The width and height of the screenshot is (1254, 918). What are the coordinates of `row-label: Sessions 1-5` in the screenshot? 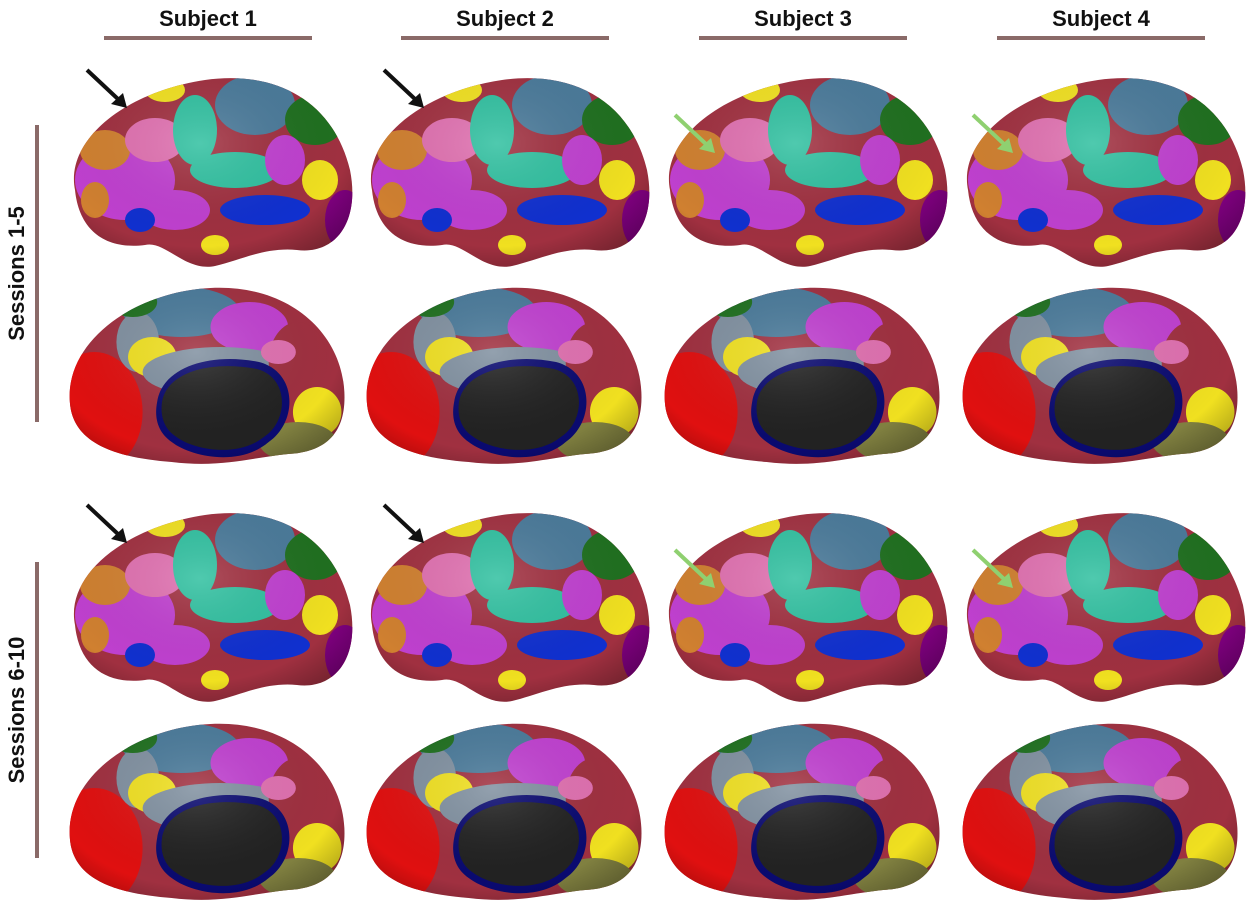 It's located at (16, 273).